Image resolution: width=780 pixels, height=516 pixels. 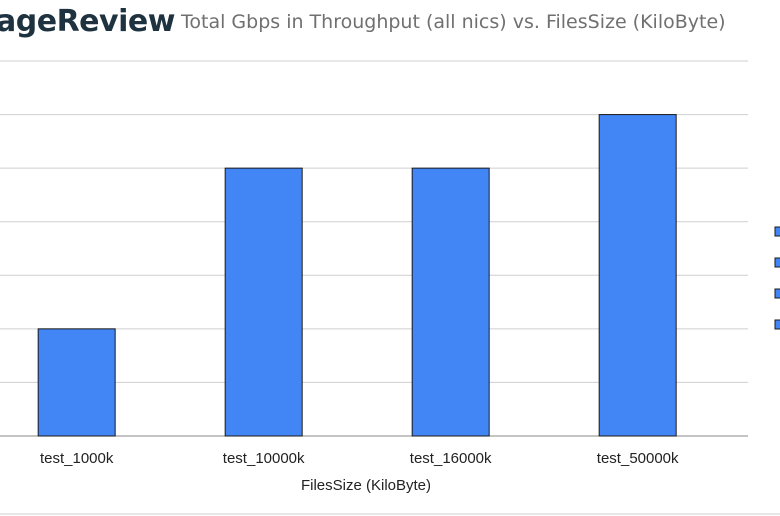 I want to click on bar-test_16000k, so click(x=450, y=302).